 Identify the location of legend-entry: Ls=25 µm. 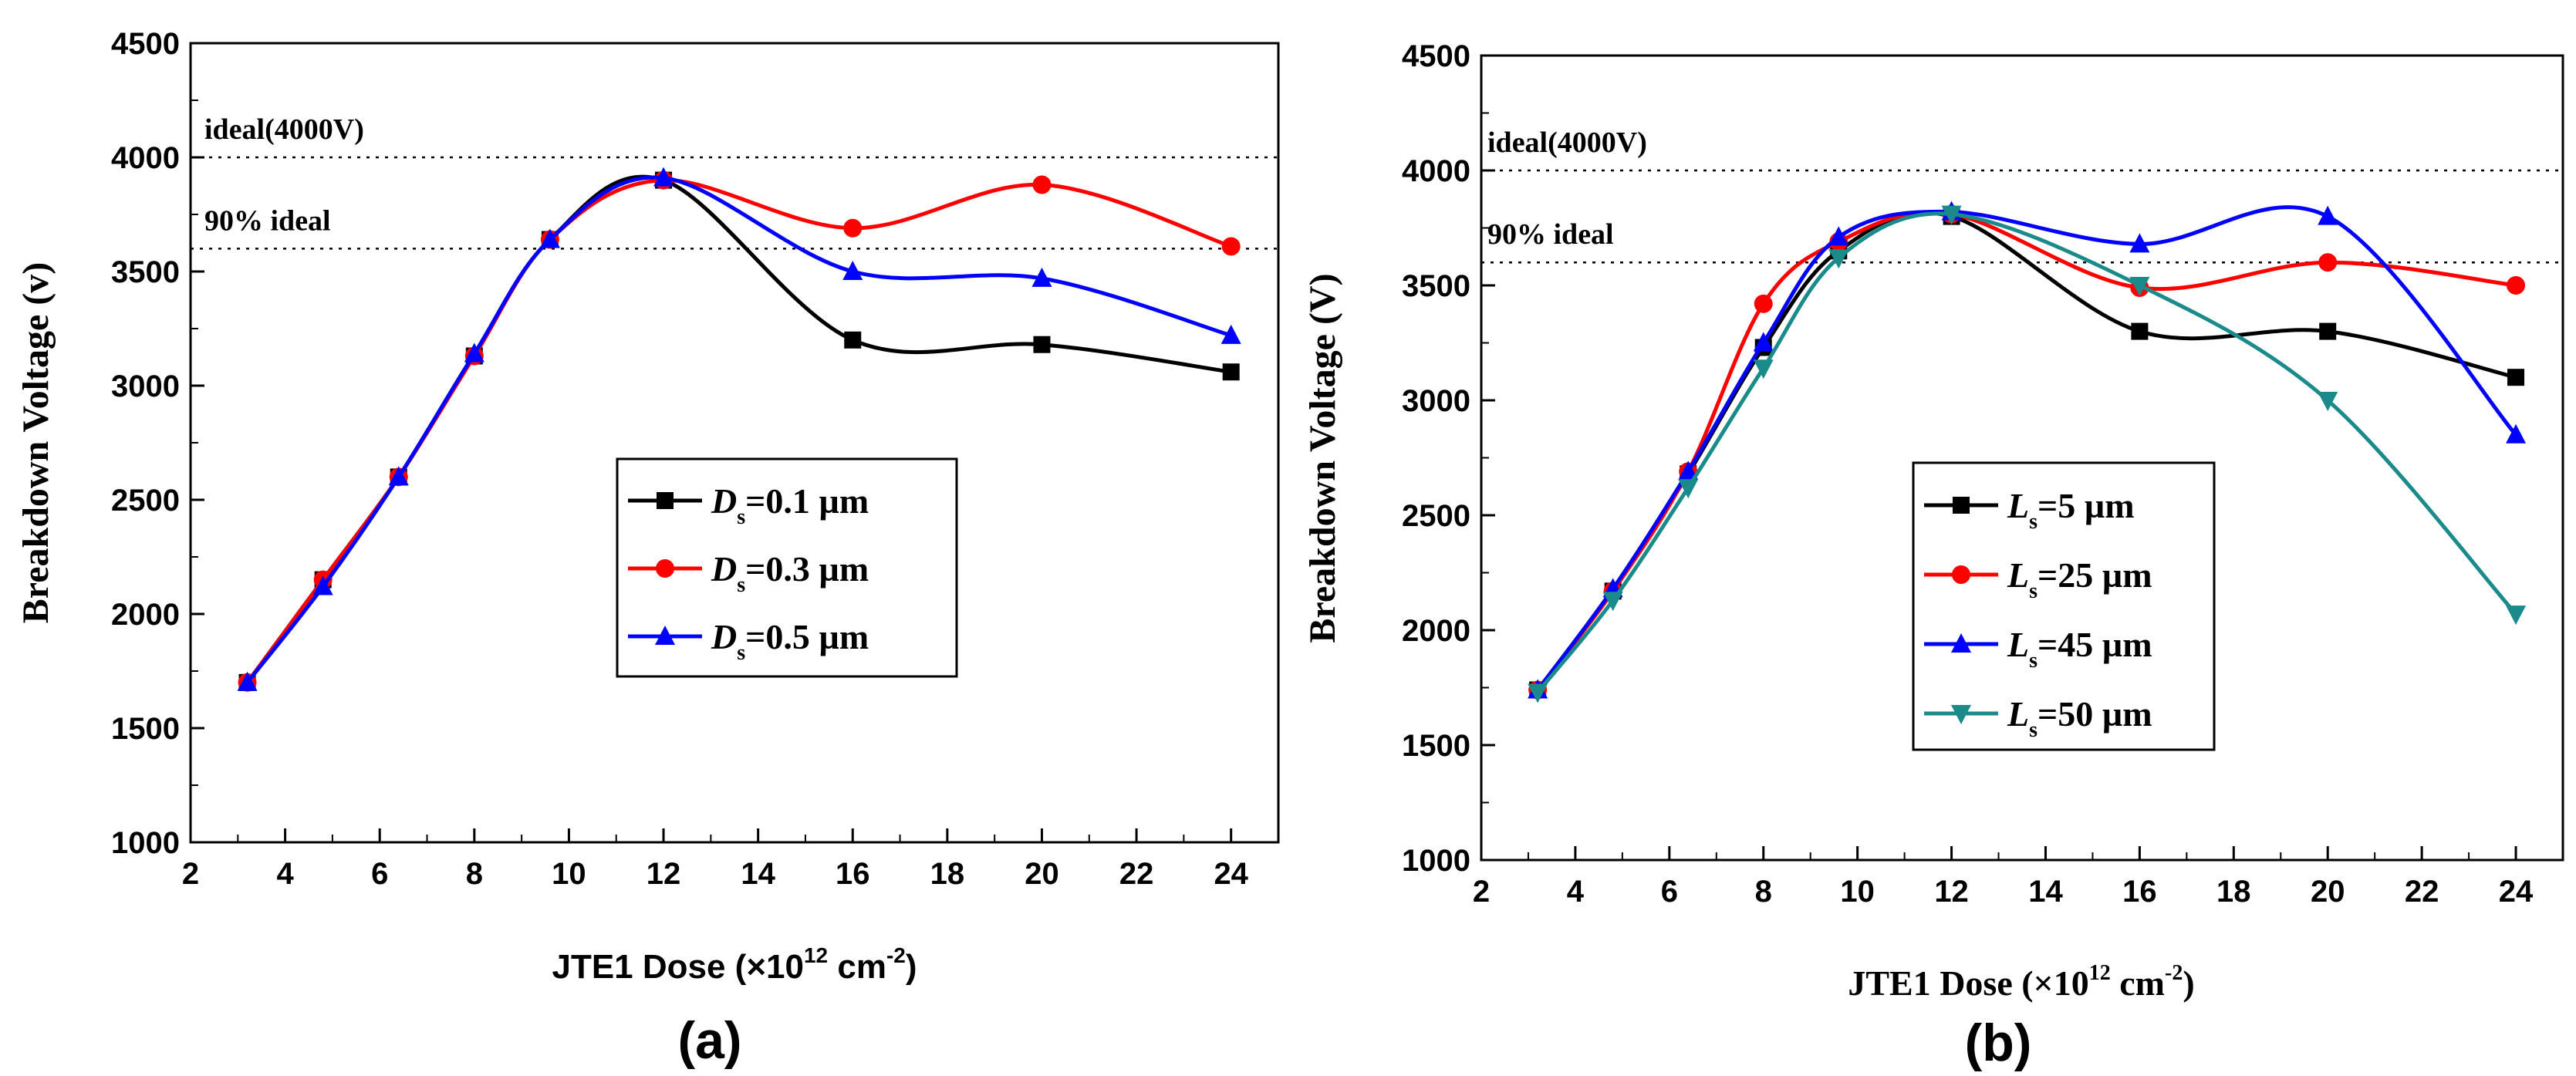
(2080, 579).